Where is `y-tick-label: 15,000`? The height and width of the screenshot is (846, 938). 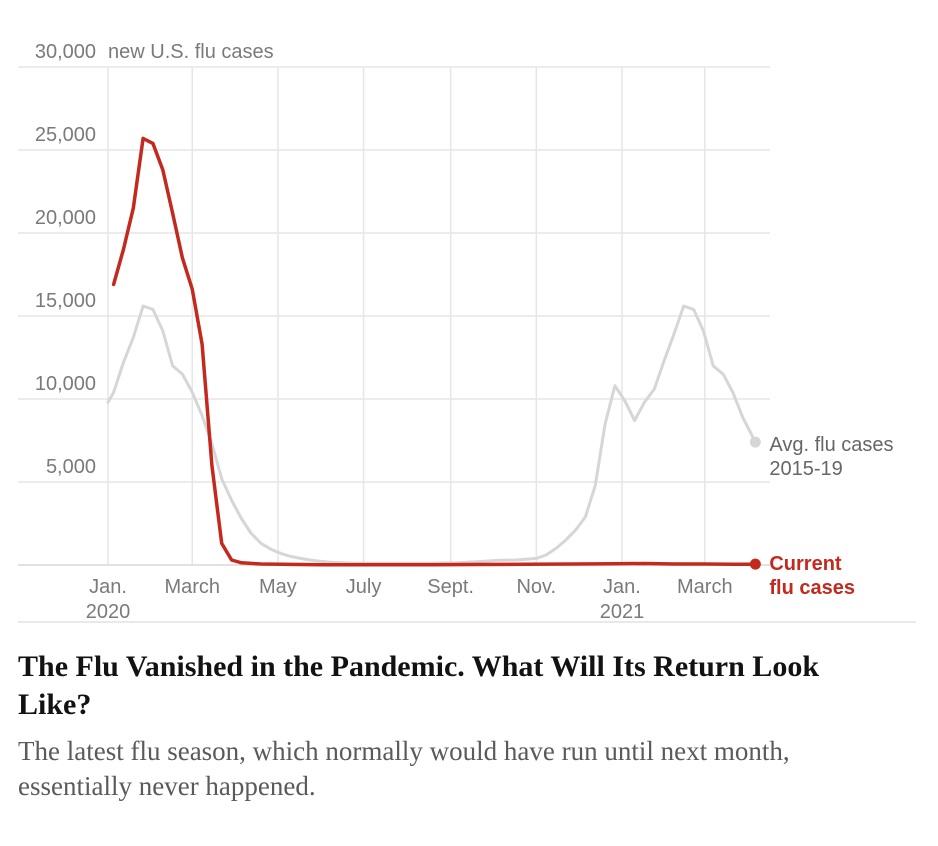 y-tick-label: 15,000 is located at coordinates (65, 301).